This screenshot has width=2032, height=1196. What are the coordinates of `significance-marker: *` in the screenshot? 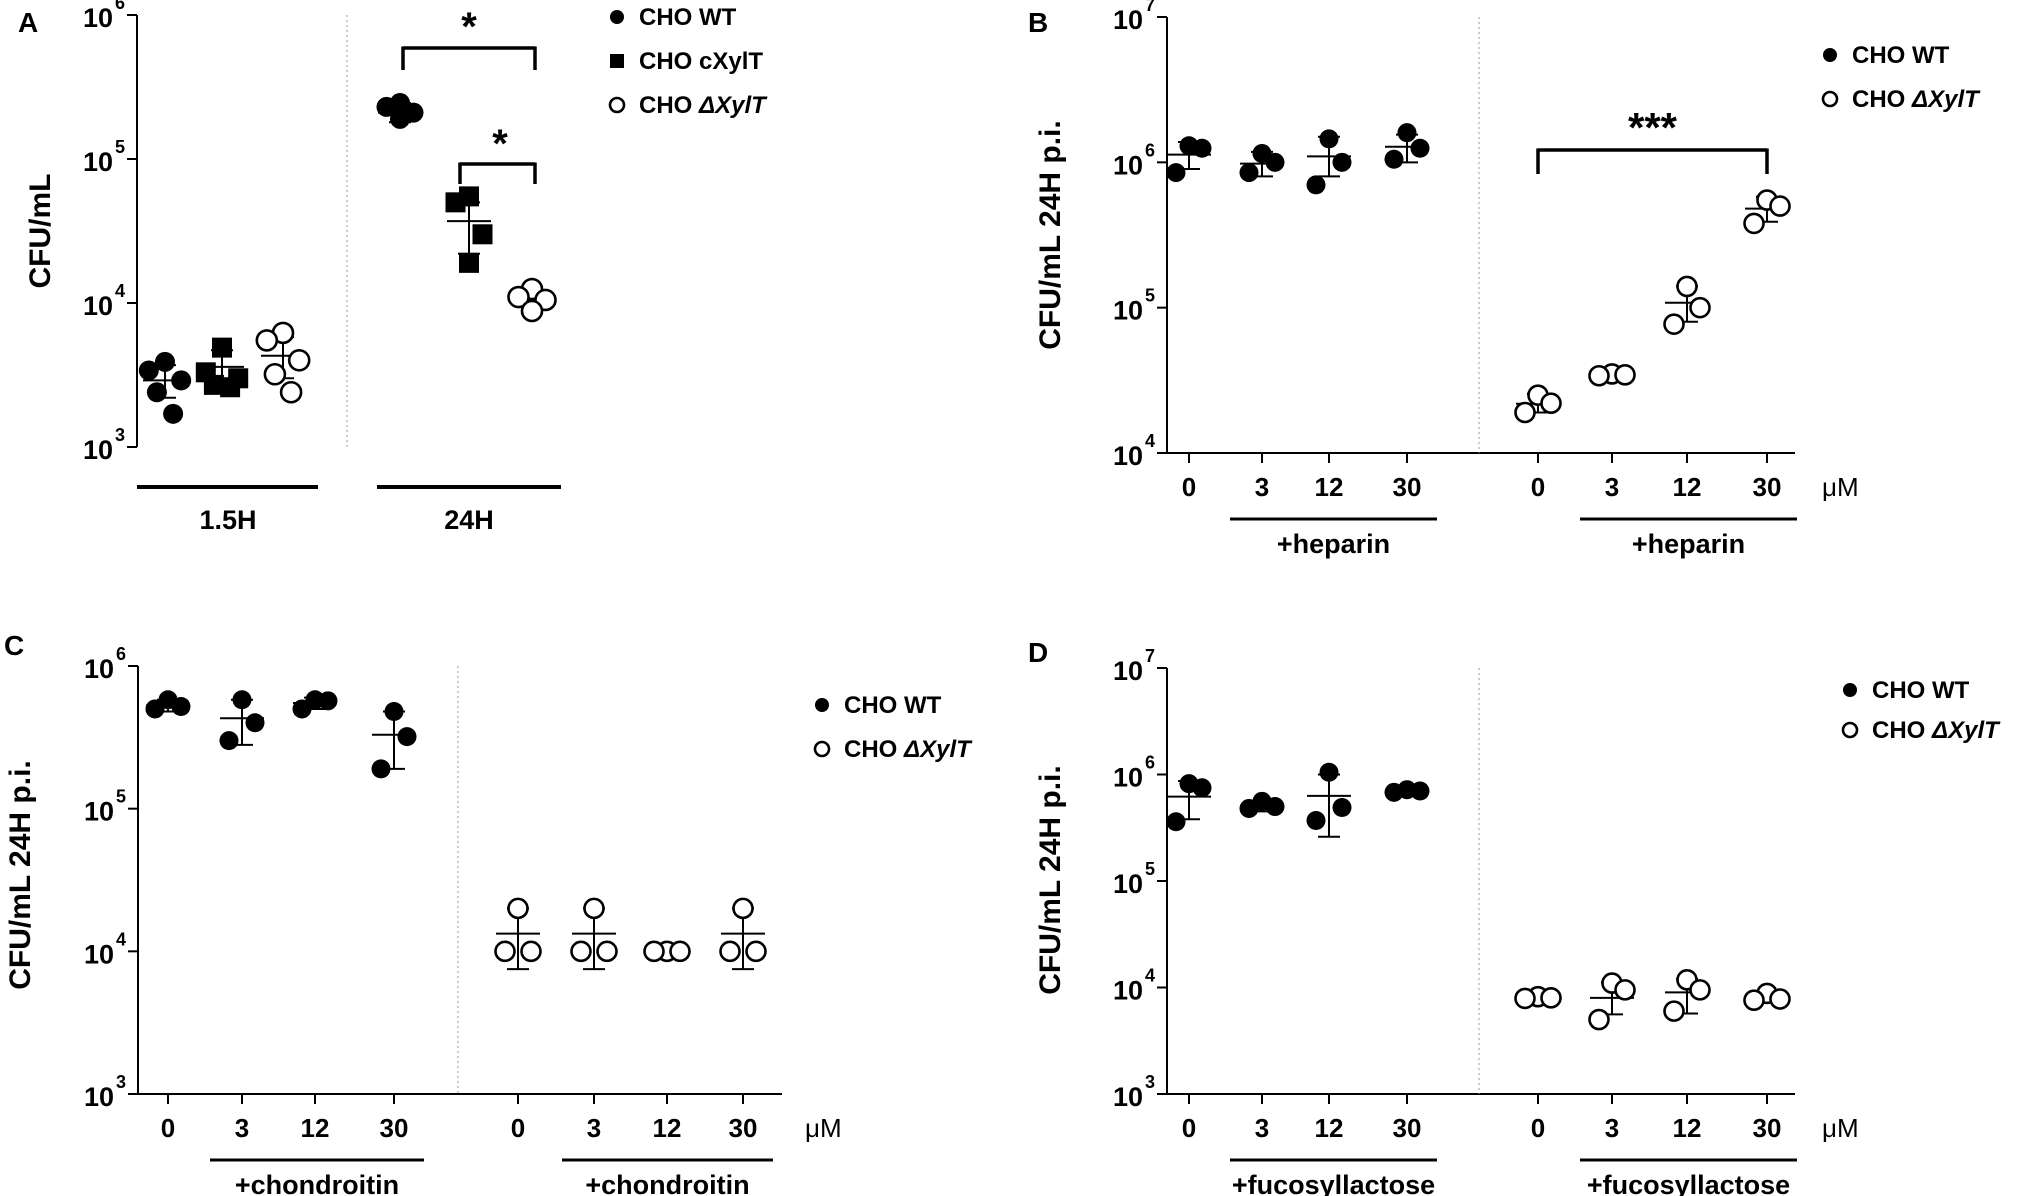 It's located at (469, 27).